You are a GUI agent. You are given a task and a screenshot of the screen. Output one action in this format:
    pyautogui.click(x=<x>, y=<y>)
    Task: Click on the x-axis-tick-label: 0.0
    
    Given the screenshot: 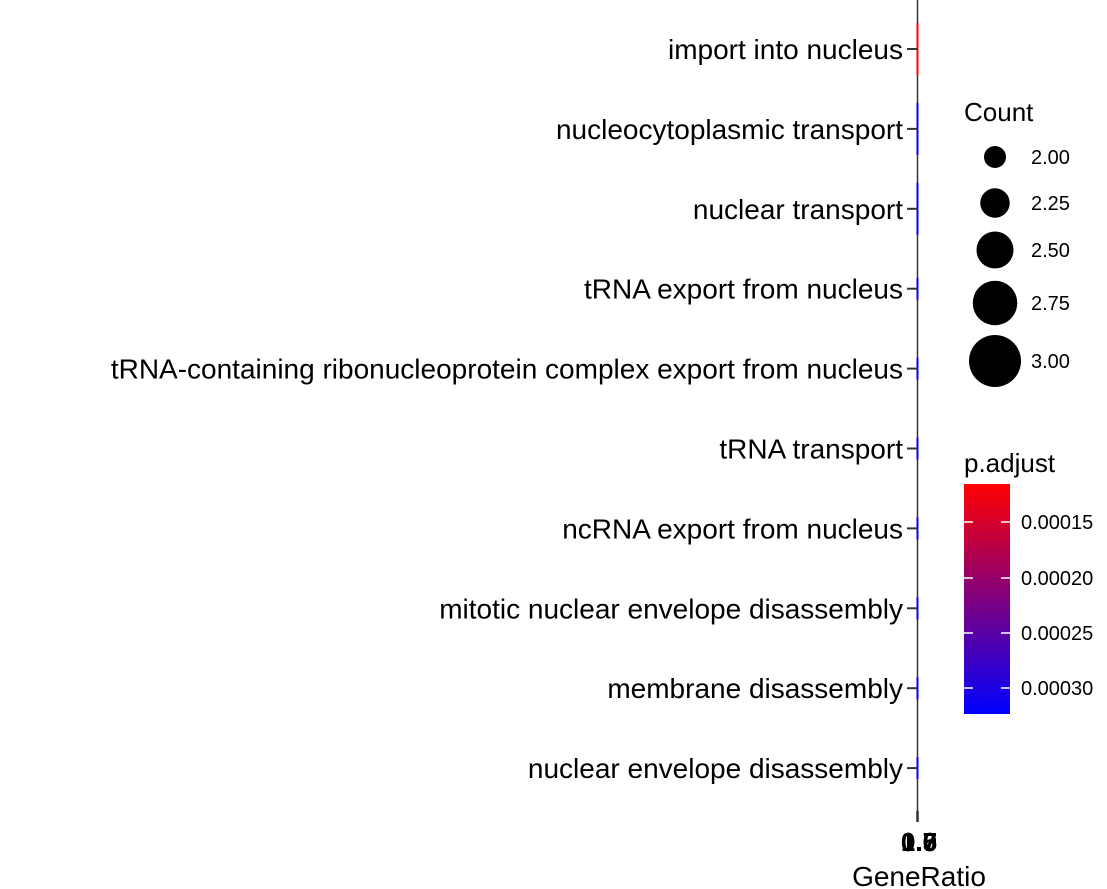 What is the action you would take?
    pyautogui.click(x=919, y=842)
    